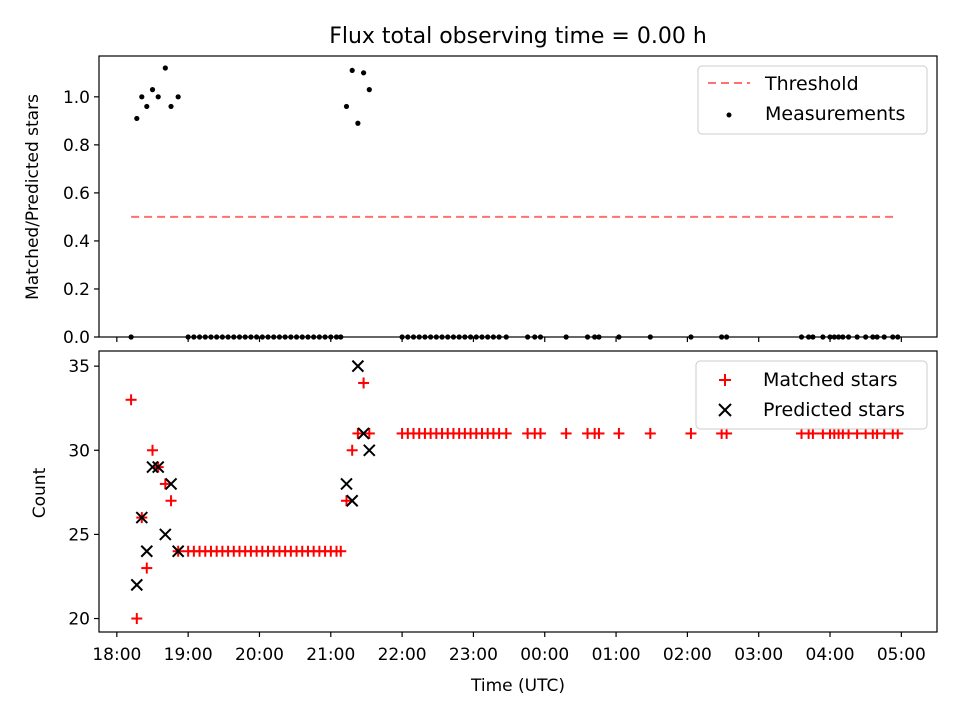  I want to click on legend-predicted-marker, so click(725, 410).